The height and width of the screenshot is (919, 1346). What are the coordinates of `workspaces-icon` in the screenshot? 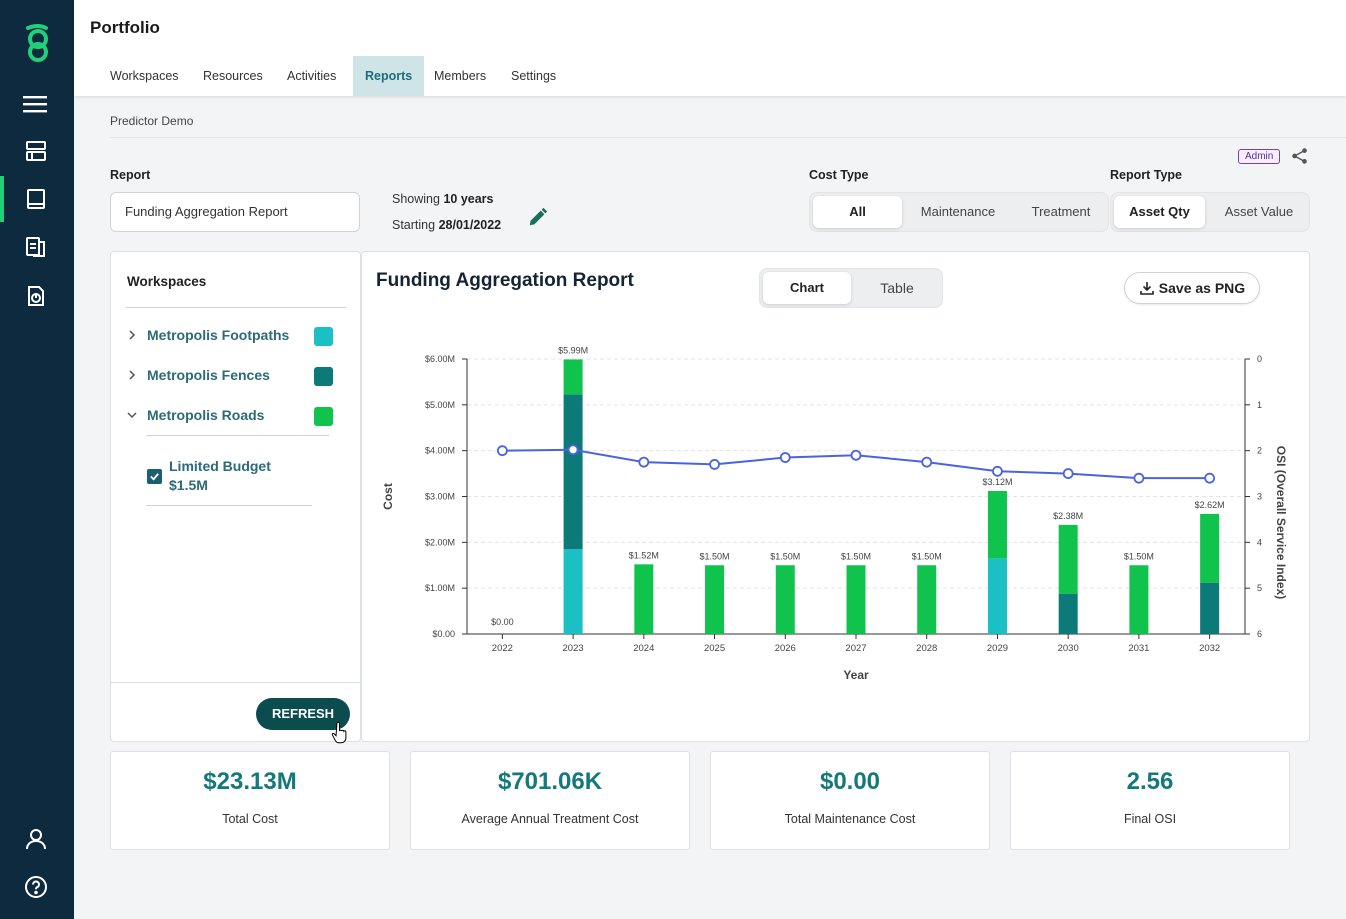 It's located at (36, 151).